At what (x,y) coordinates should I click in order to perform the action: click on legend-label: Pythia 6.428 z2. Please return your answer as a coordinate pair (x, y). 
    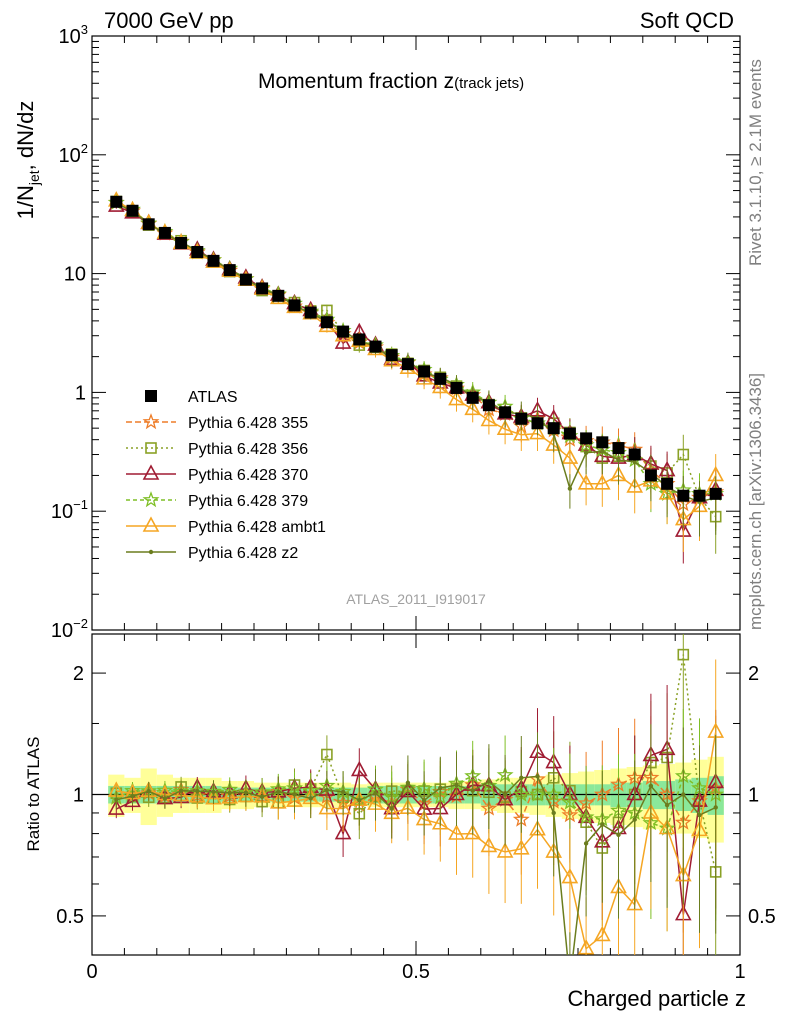
    Looking at the image, I should click on (243, 553).